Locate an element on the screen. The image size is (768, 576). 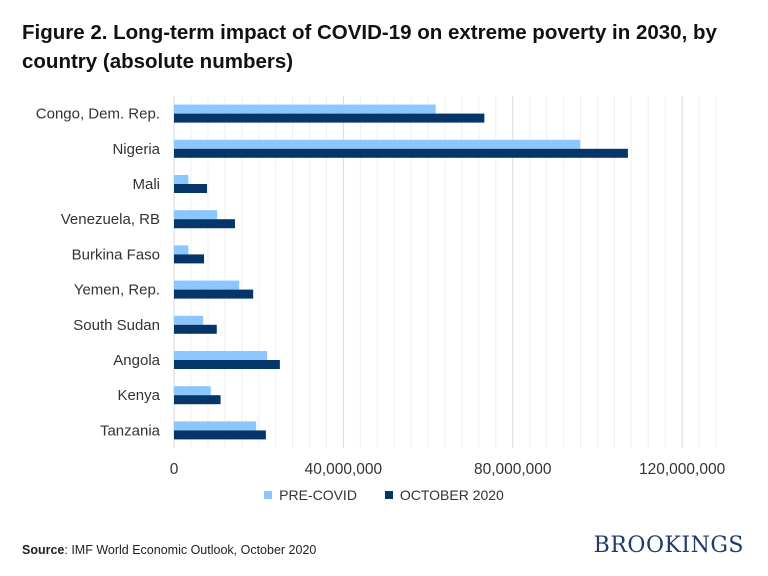
category-label: Venezuela, RB is located at coordinates (110, 219).